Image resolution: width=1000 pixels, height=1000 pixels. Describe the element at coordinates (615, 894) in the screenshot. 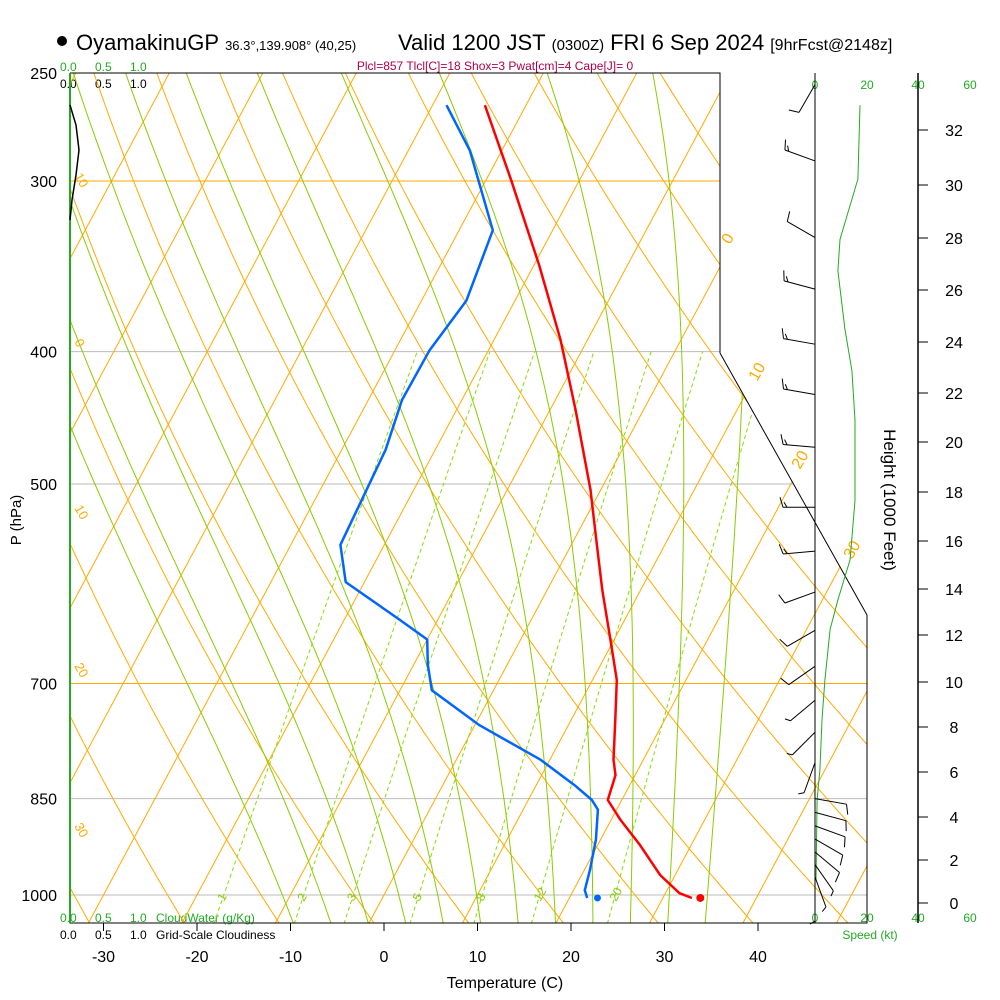

I see `mixing-ratio-label: 20` at that location.